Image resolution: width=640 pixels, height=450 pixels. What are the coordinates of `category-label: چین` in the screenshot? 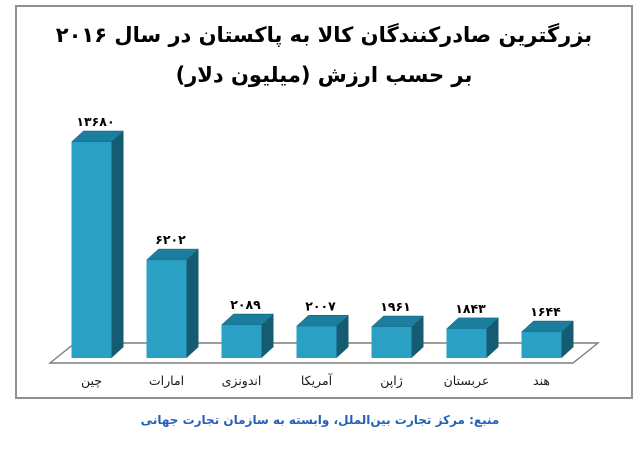 It's located at (91, 381).